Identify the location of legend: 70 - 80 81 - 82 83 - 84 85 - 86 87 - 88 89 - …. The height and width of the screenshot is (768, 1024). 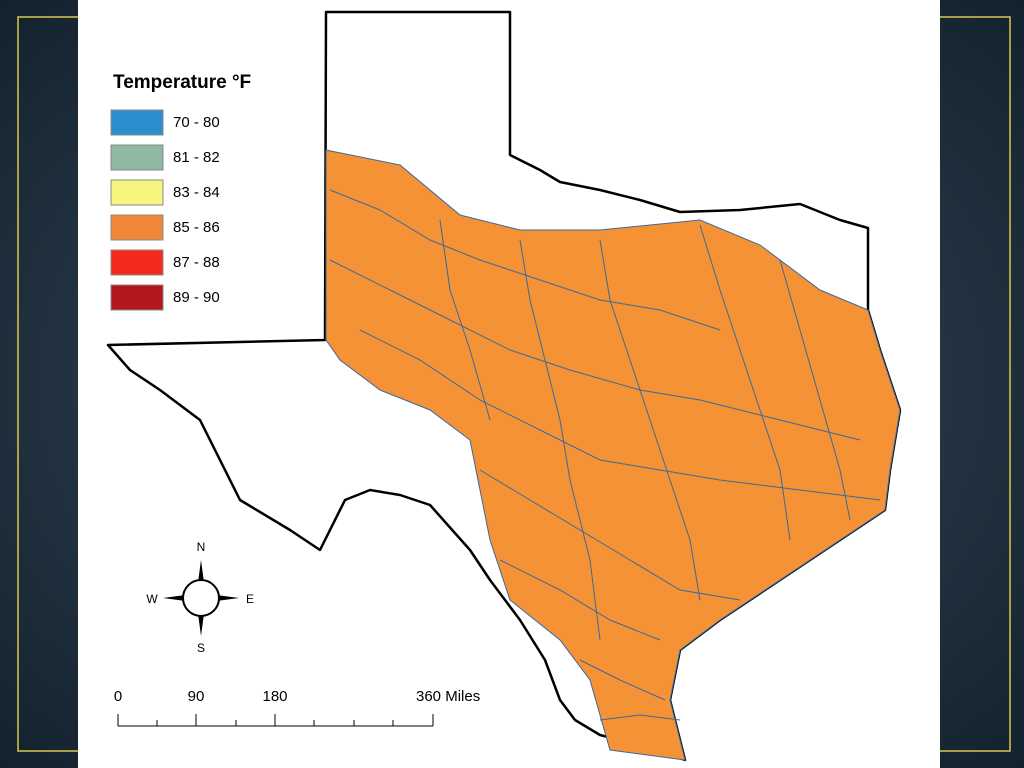
(165, 210).